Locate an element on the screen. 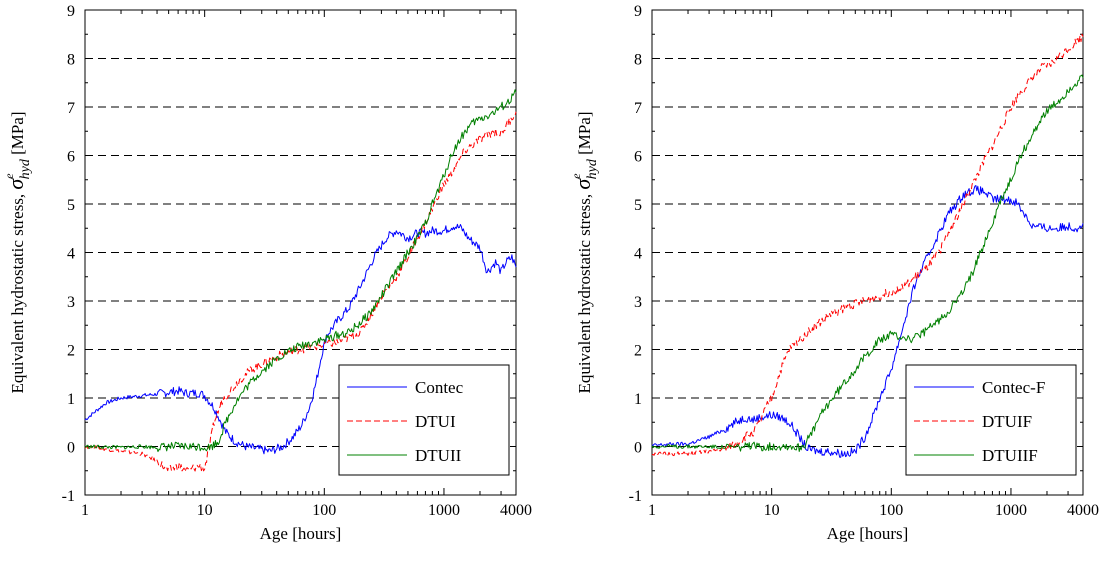 The height and width of the screenshot is (567, 1112). legend: Contec-F DTUIF DTUIIF is located at coordinates (991, 420).